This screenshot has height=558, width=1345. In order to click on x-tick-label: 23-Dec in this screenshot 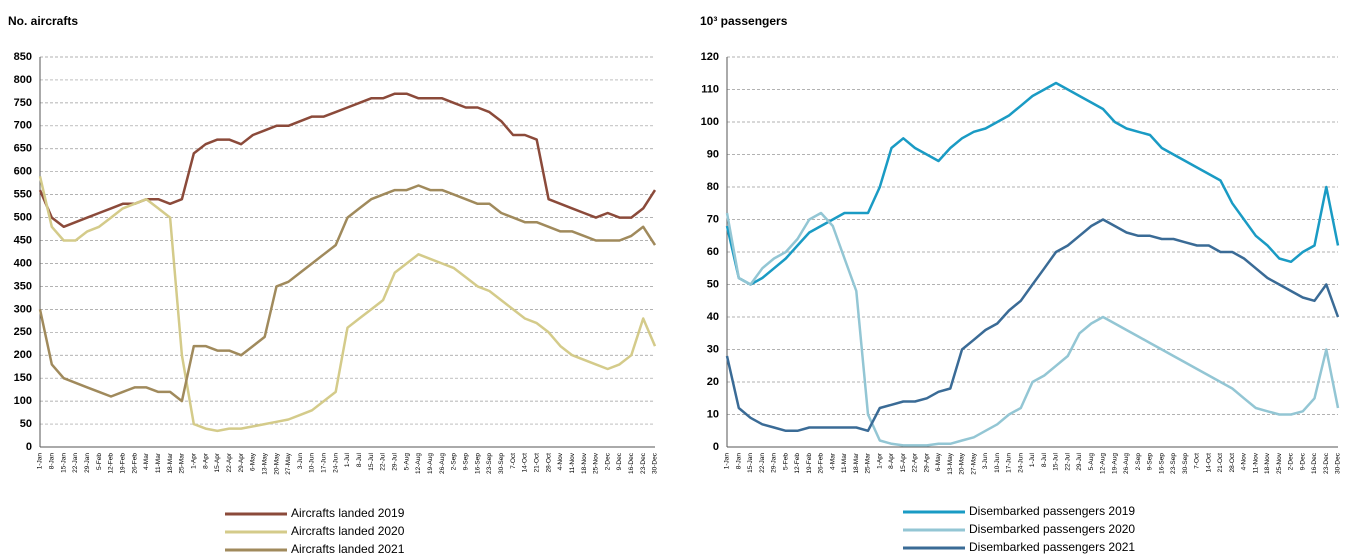, I will do `click(1326, 463)`.